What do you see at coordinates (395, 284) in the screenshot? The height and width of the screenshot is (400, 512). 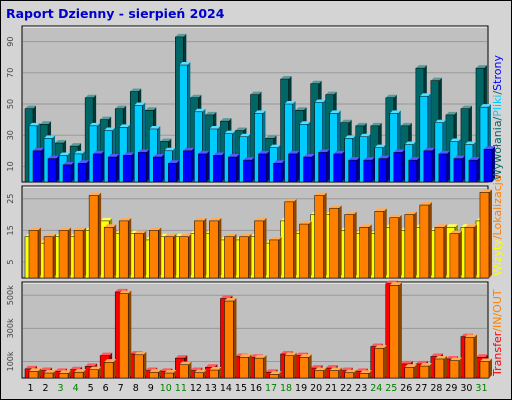 I see `panel-traffic-bar-OUT-25-top` at bounding box center [395, 284].